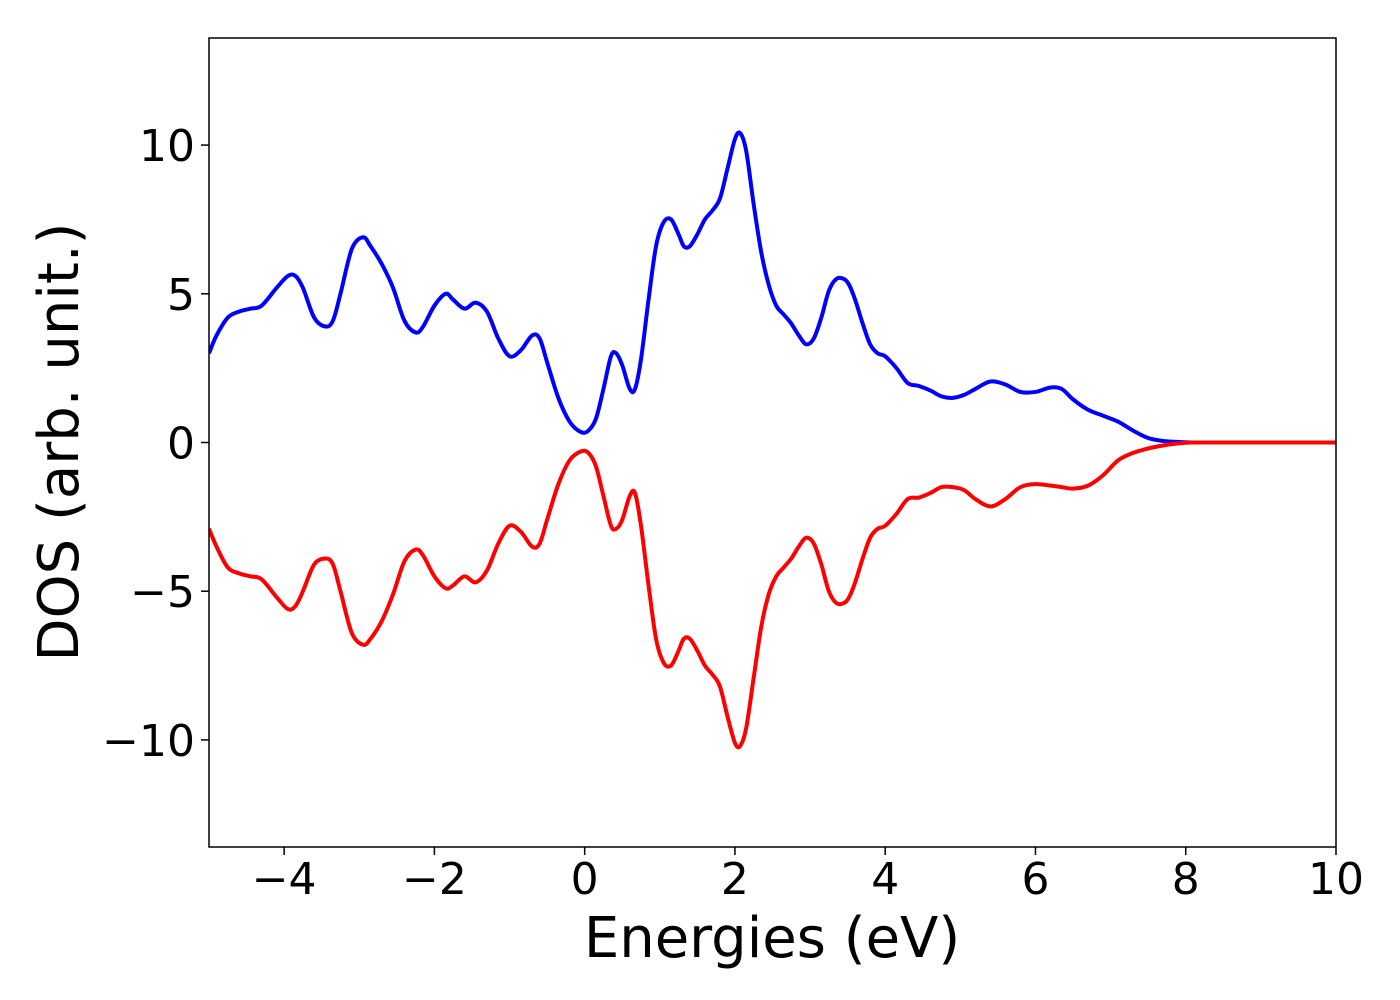 This screenshot has width=1400, height=1000. I want to click on y-tick-label: −5, so click(162, 592).